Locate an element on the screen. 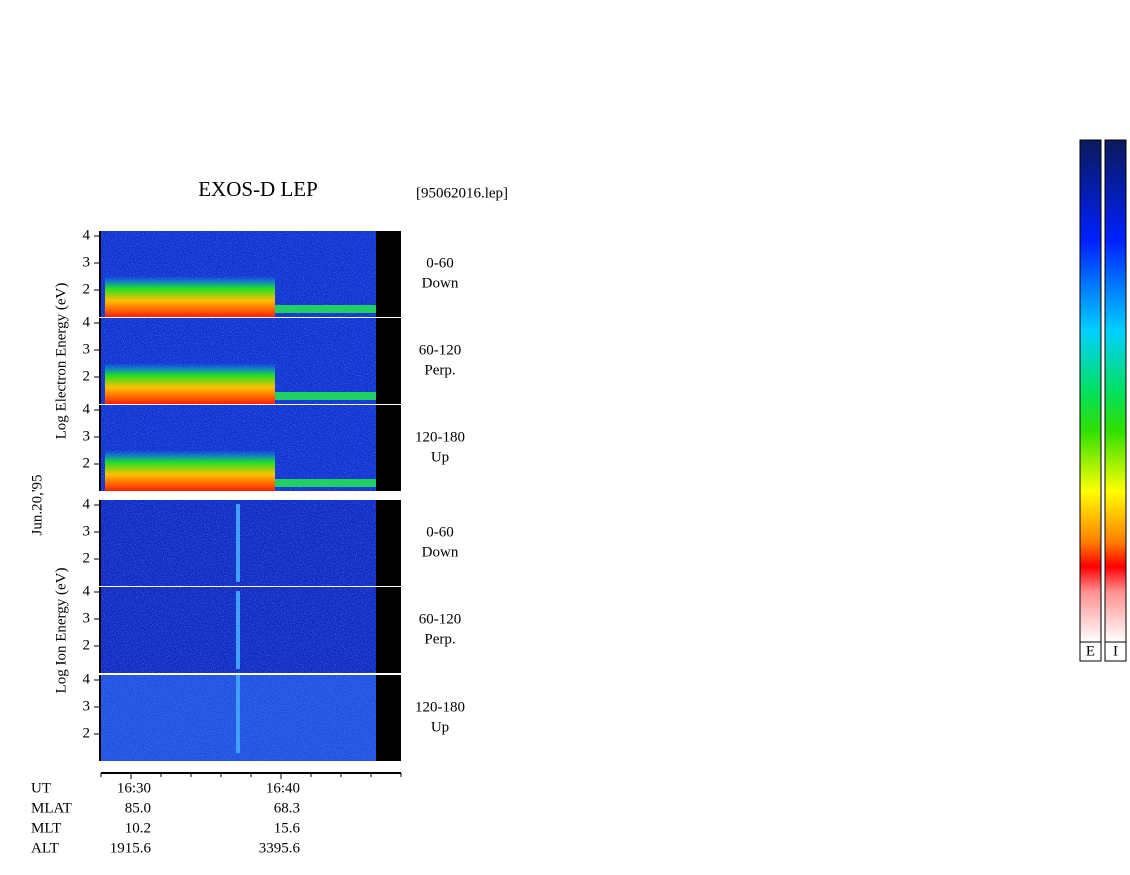  orbit-value: 10.2 is located at coordinates (138, 828).